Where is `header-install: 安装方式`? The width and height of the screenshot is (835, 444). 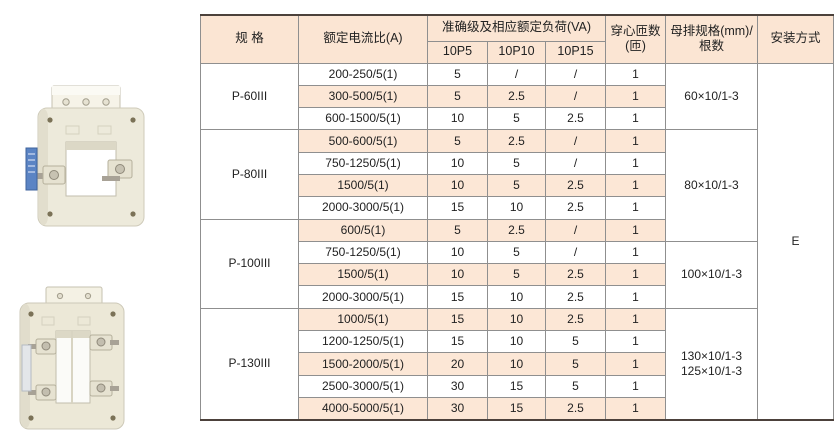
header-install: 安装方式 is located at coordinates (795, 39).